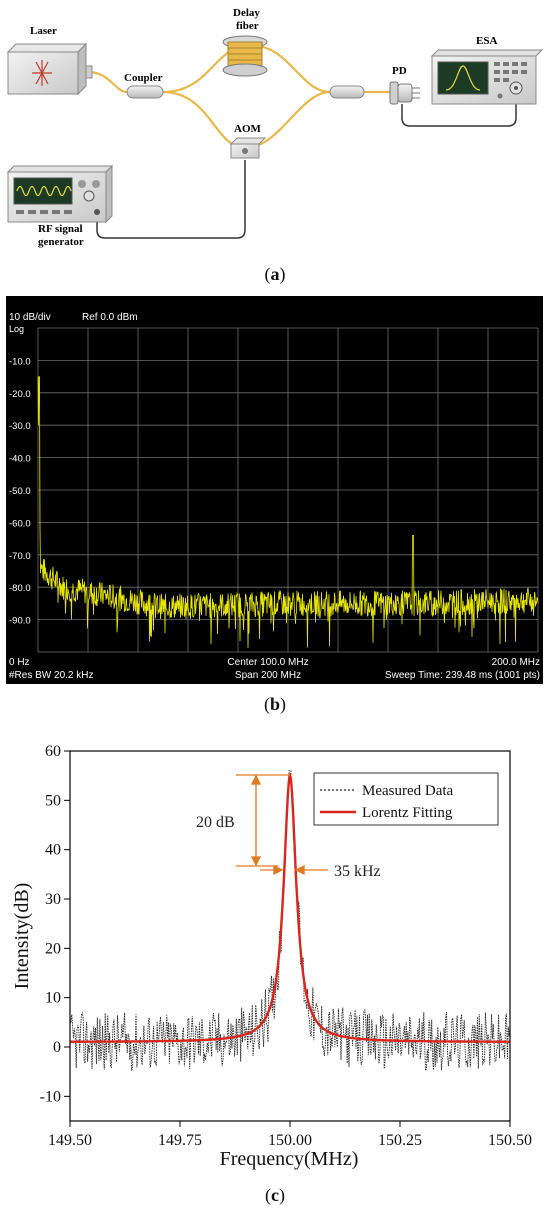  Describe the element at coordinates (20, 523) in the screenshot. I see `esa-y-tick-label: -60.0` at that location.